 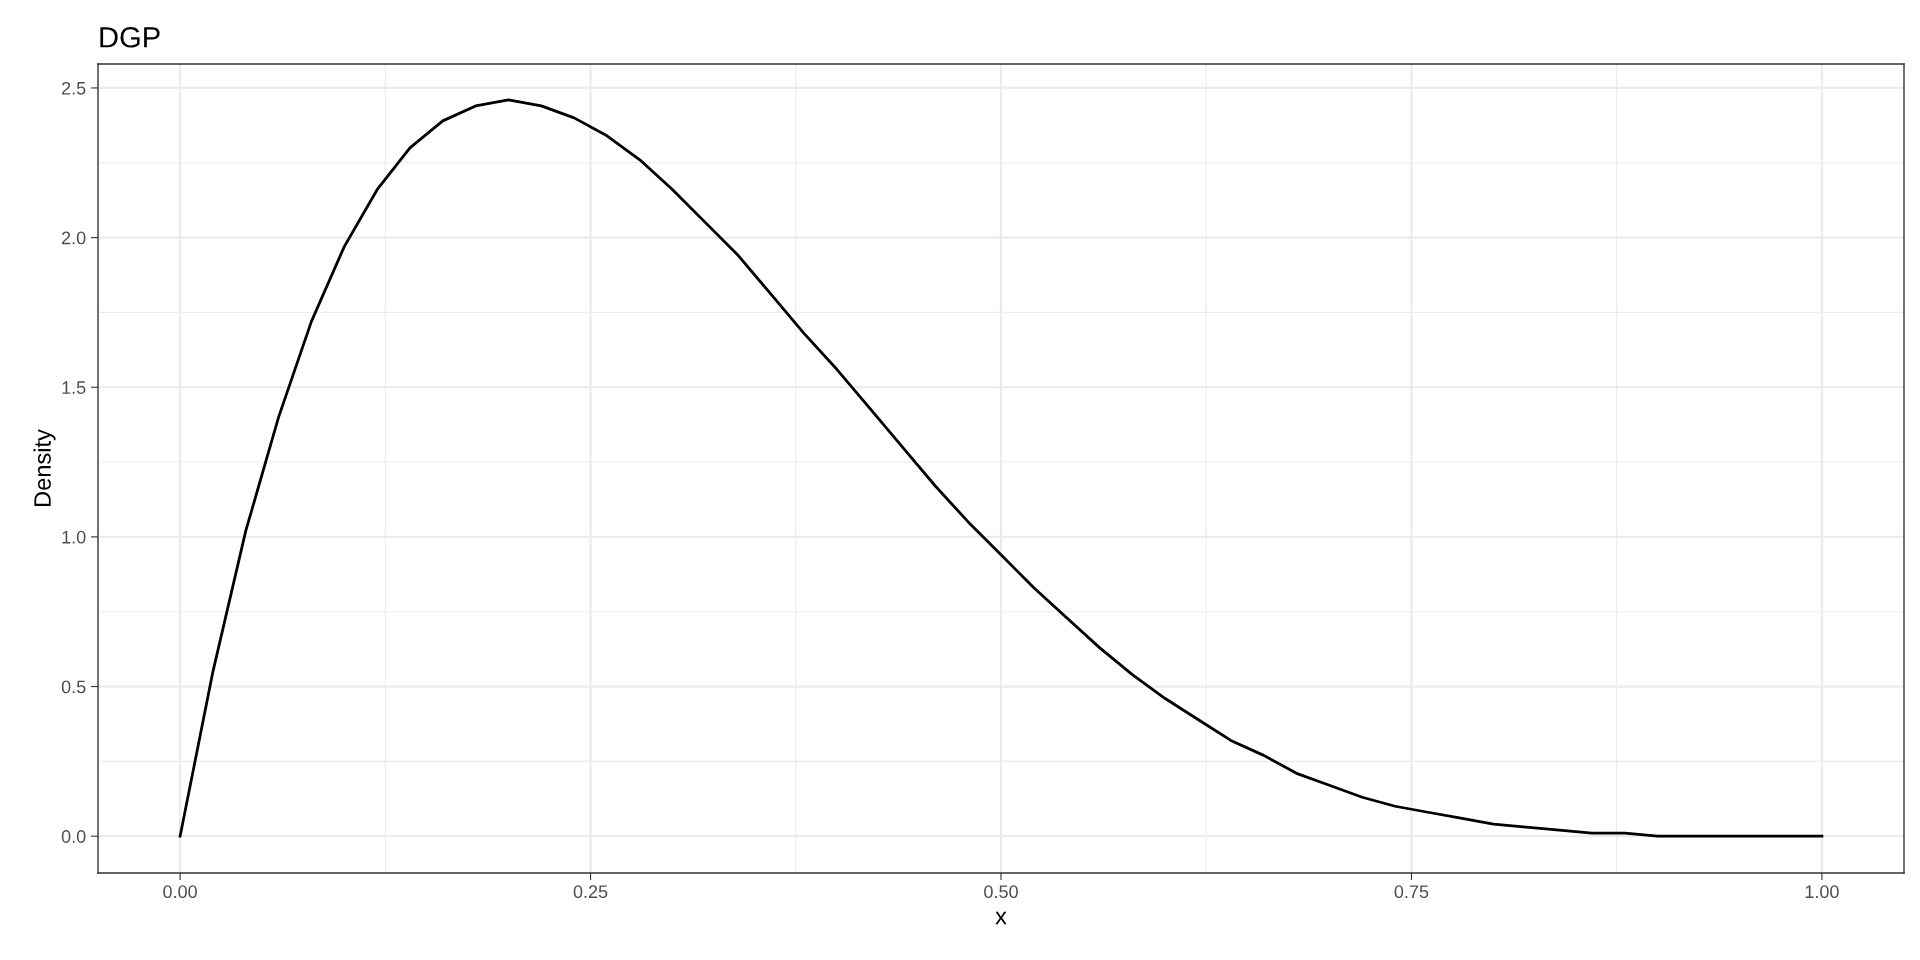 I want to click on y-axis-title: Density, so click(x=44, y=467).